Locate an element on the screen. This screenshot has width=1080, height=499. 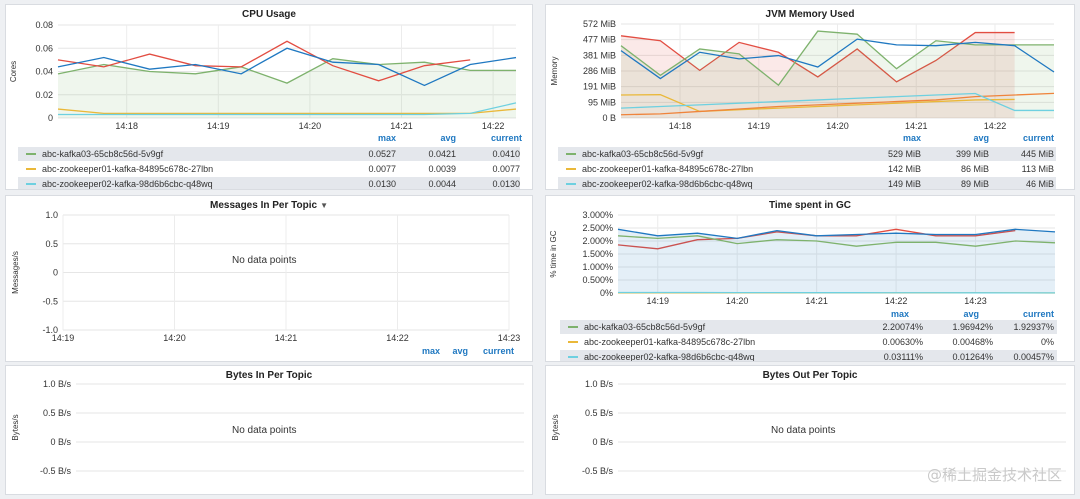
y-axis-label: % time in GC is located at coordinates (553, 253).